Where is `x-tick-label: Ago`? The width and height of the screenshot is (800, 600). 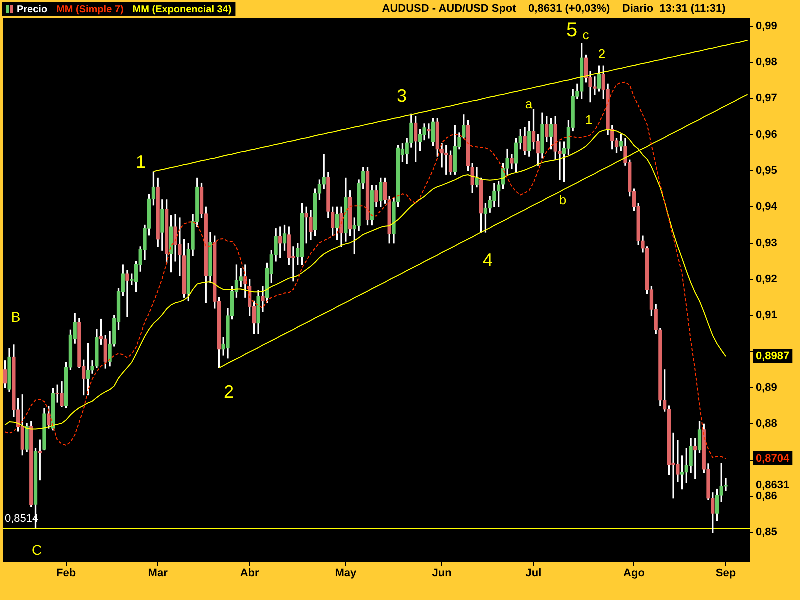 x-tick-label: Ago is located at coordinates (635, 574).